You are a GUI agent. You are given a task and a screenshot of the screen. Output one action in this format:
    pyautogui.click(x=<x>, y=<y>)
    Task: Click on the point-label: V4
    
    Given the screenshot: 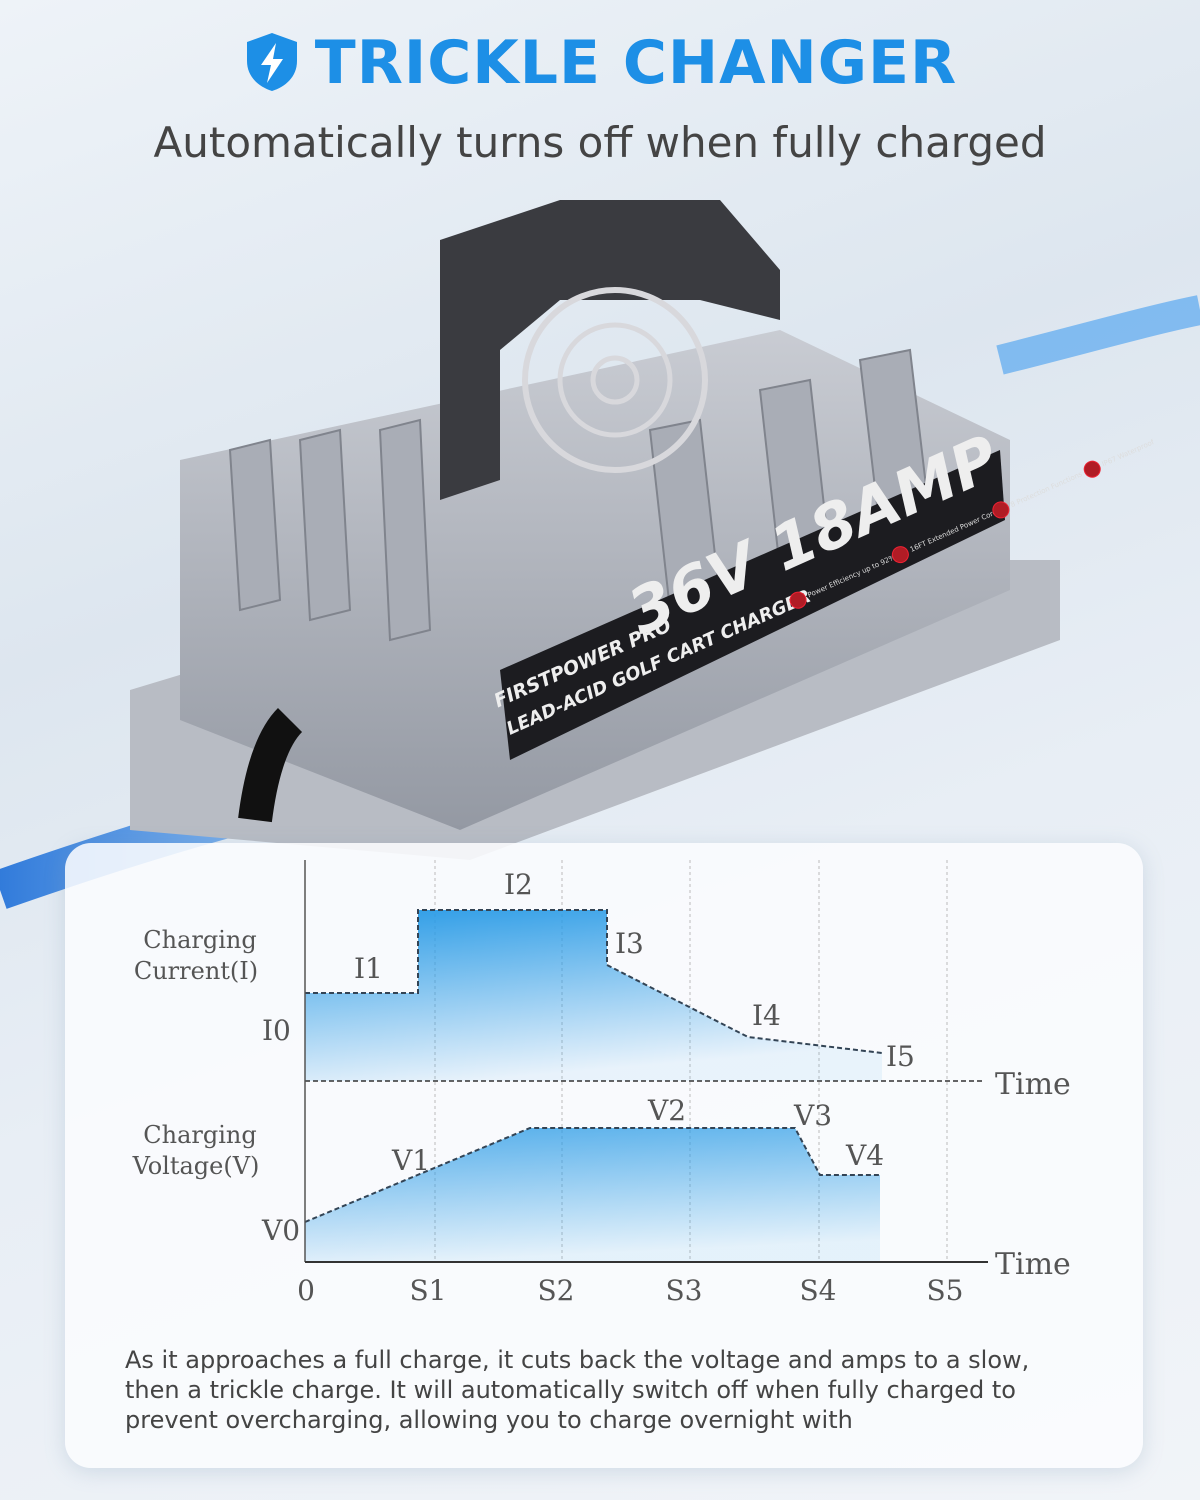 What is the action you would take?
    pyautogui.click(x=864, y=1155)
    